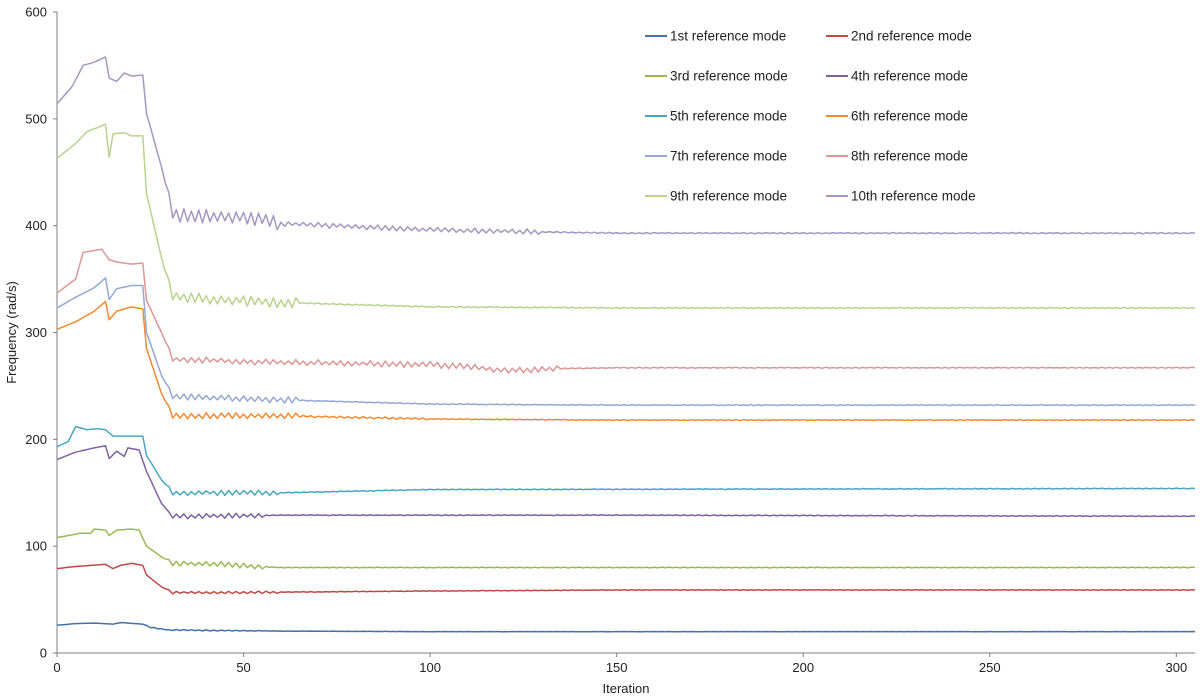 The image size is (1200, 698). What do you see at coordinates (36, 12) in the screenshot?
I see `y-tick-label: 600` at bounding box center [36, 12].